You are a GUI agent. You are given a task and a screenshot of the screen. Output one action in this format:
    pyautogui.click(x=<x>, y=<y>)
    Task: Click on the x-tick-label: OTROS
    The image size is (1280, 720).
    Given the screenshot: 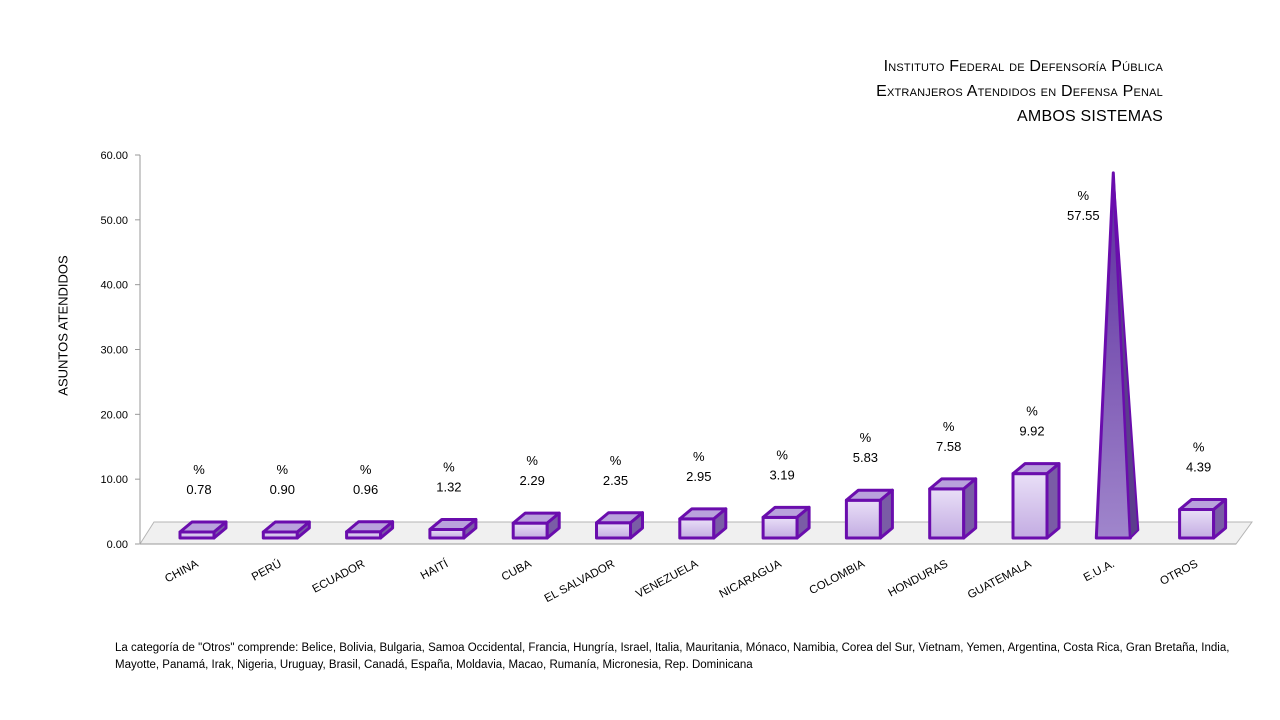 What is the action you would take?
    pyautogui.click(x=1179, y=573)
    